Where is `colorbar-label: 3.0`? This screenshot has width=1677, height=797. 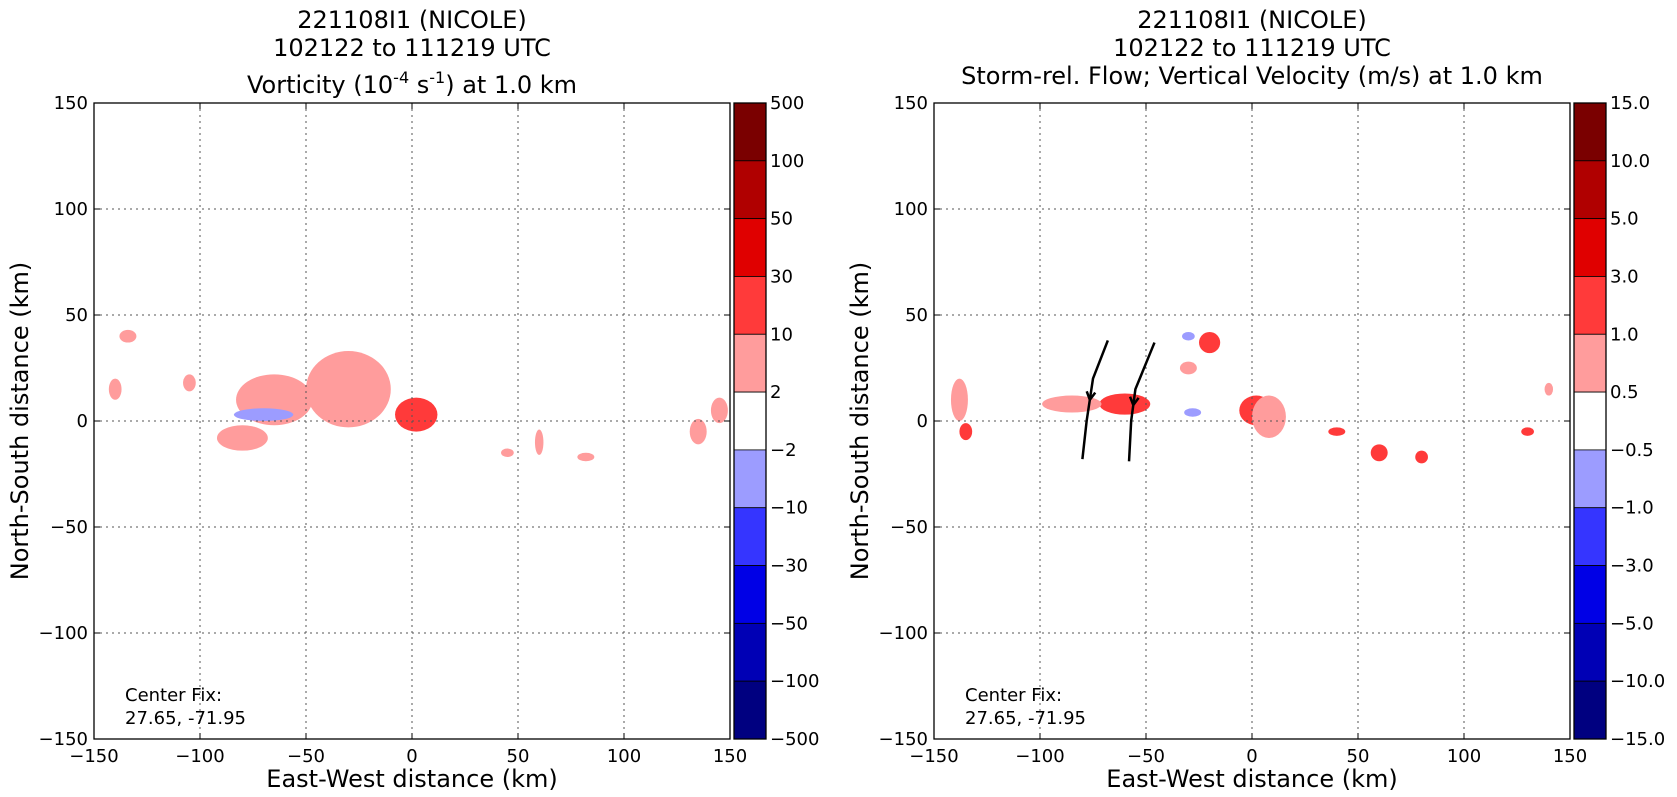 colorbar-label: 3.0 is located at coordinates (1624, 276).